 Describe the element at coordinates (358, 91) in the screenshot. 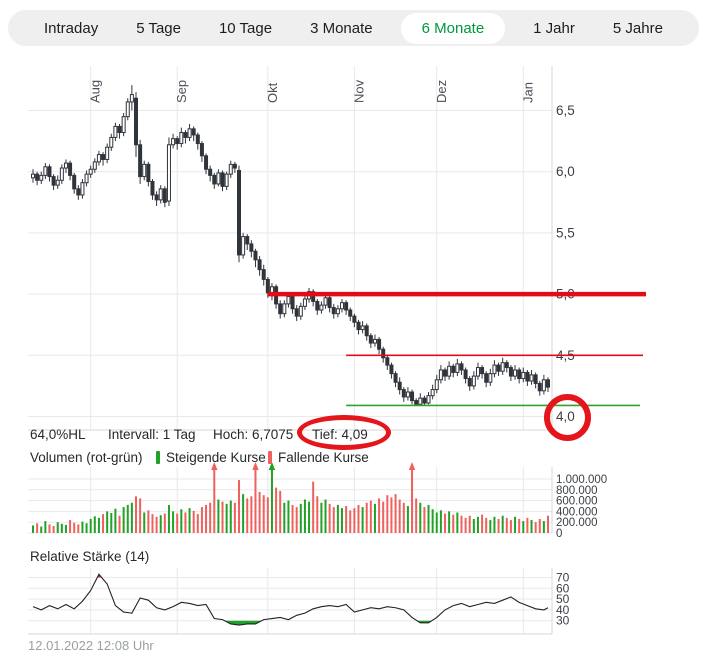

I see `svg-text: Nov` at that location.